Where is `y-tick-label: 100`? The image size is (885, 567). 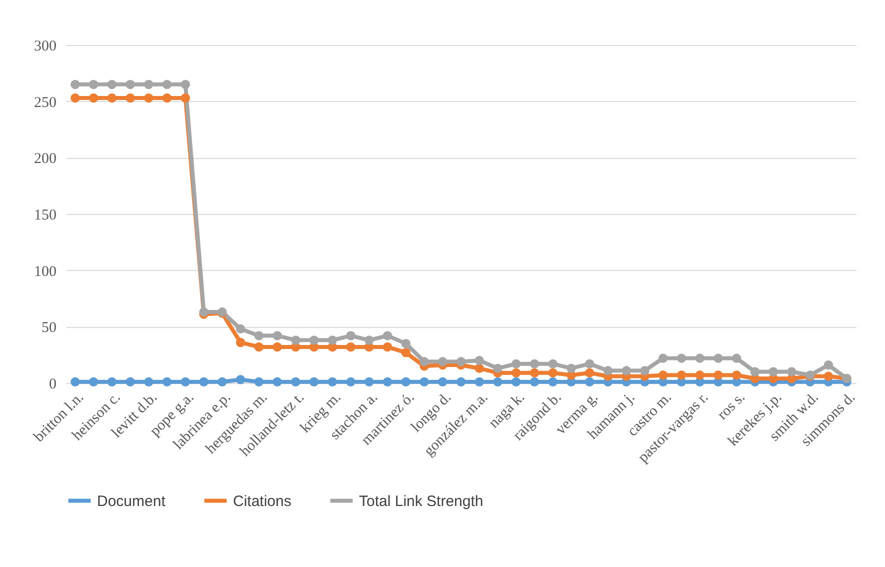
y-tick-label: 100 is located at coordinates (45, 272).